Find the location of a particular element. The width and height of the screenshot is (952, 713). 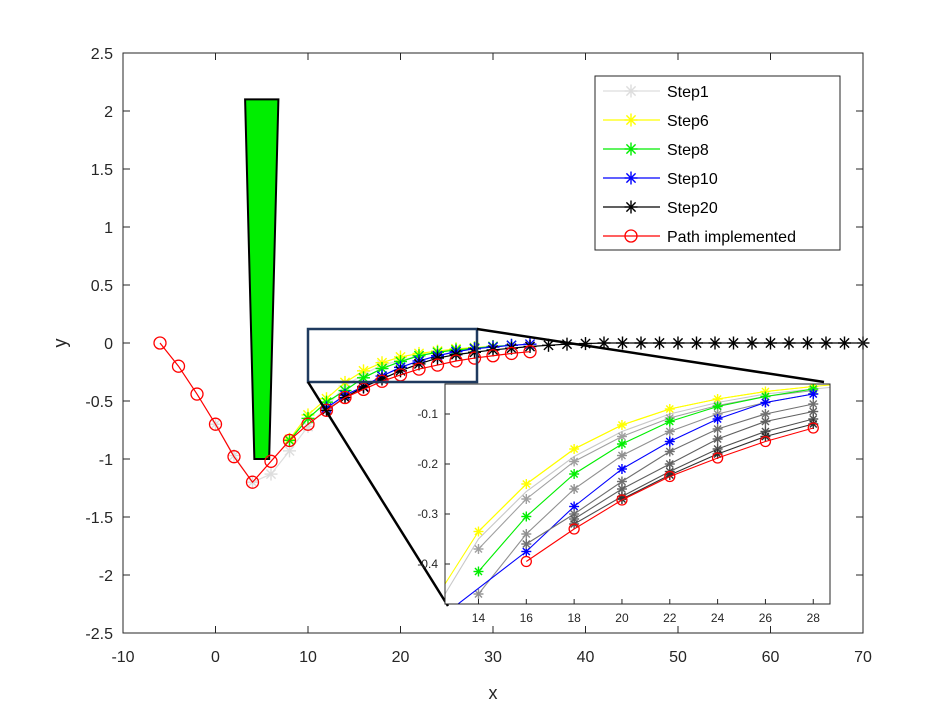

y-tick-label: 1 is located at coordinates (108, 228).